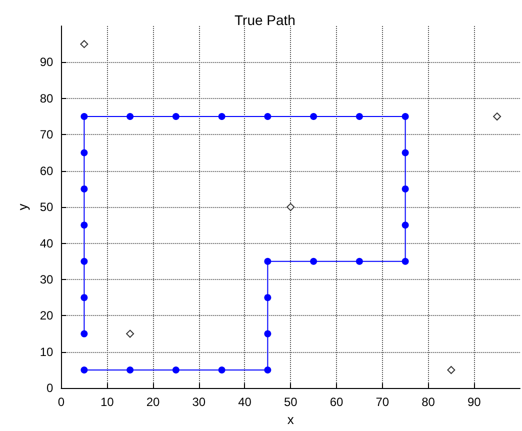  I want to click on y-tick-label: 50, so click(47, 207).